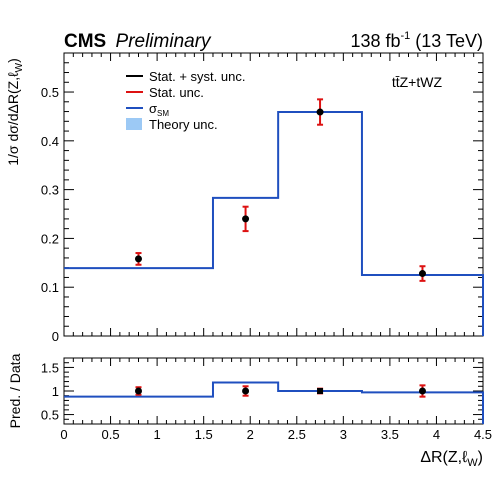 Image resolution: width=498 pixels, height=489 pixels. Describe the element at coordinates (390, 434) in the screenshot. I see `x-tick-label: 3.5` at that location.